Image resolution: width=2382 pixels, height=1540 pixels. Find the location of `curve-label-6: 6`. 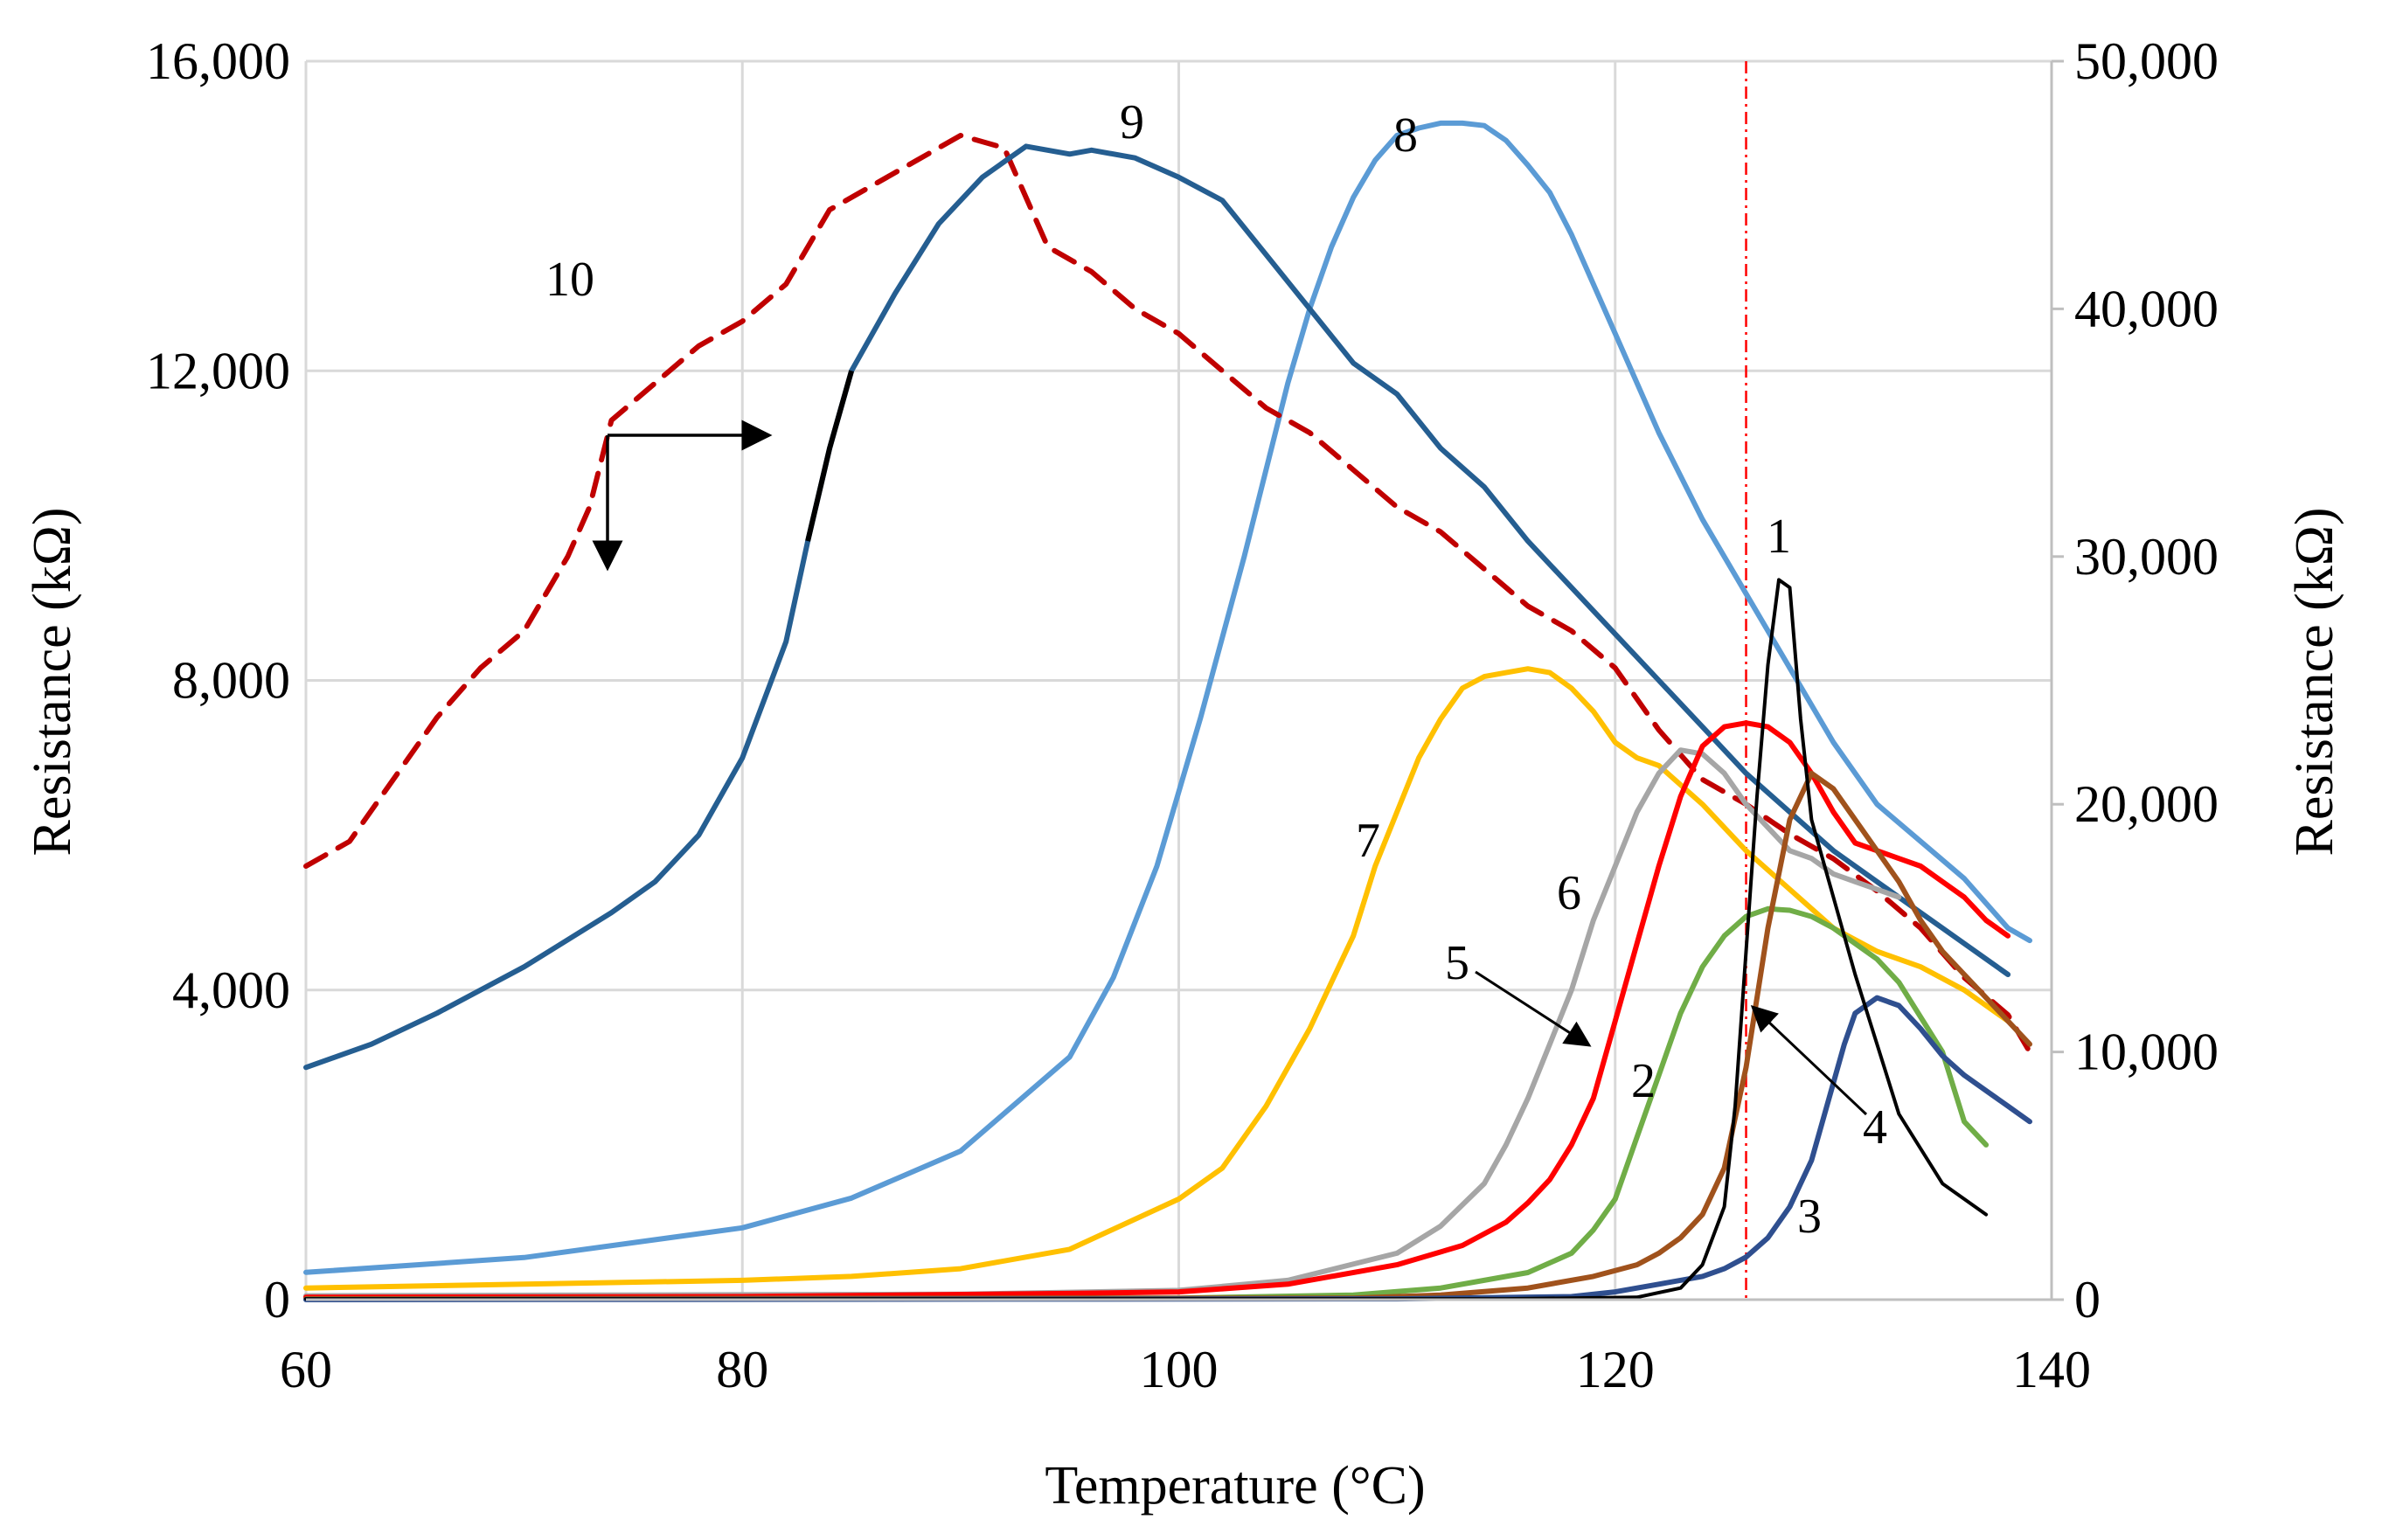

curve-label-6: 6 is located at coordinates (1569, 893).